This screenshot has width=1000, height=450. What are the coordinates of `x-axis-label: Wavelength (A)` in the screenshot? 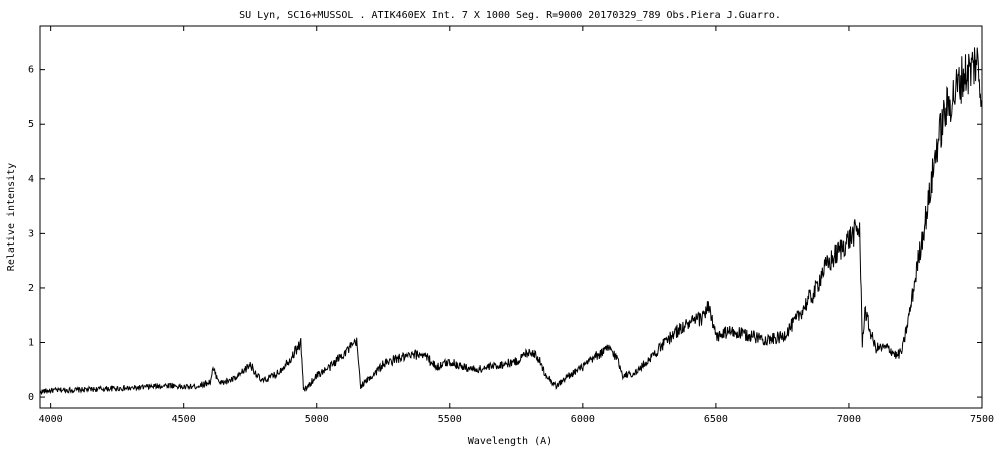 It's located at (510, 441).